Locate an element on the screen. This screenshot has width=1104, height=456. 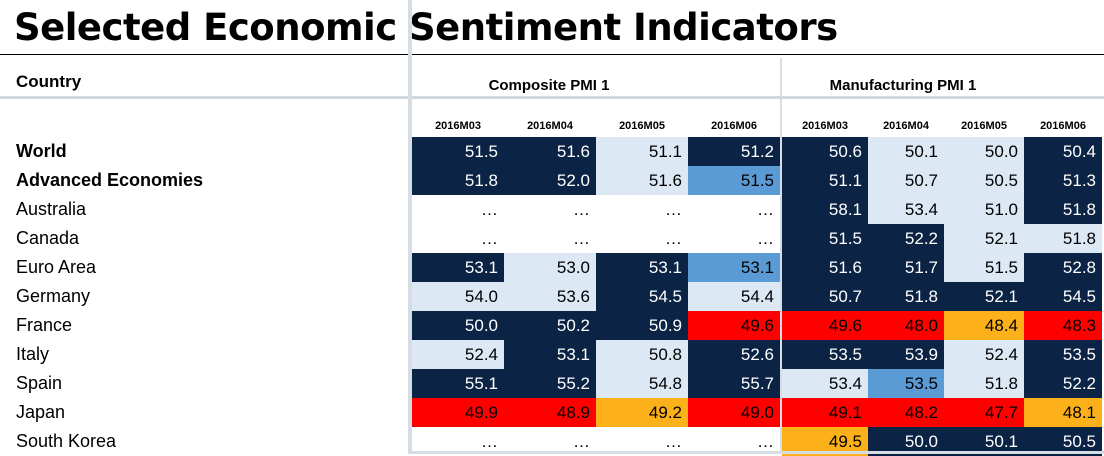
pmi-value-cell: 53.0 is located at coordinates (550, 267).